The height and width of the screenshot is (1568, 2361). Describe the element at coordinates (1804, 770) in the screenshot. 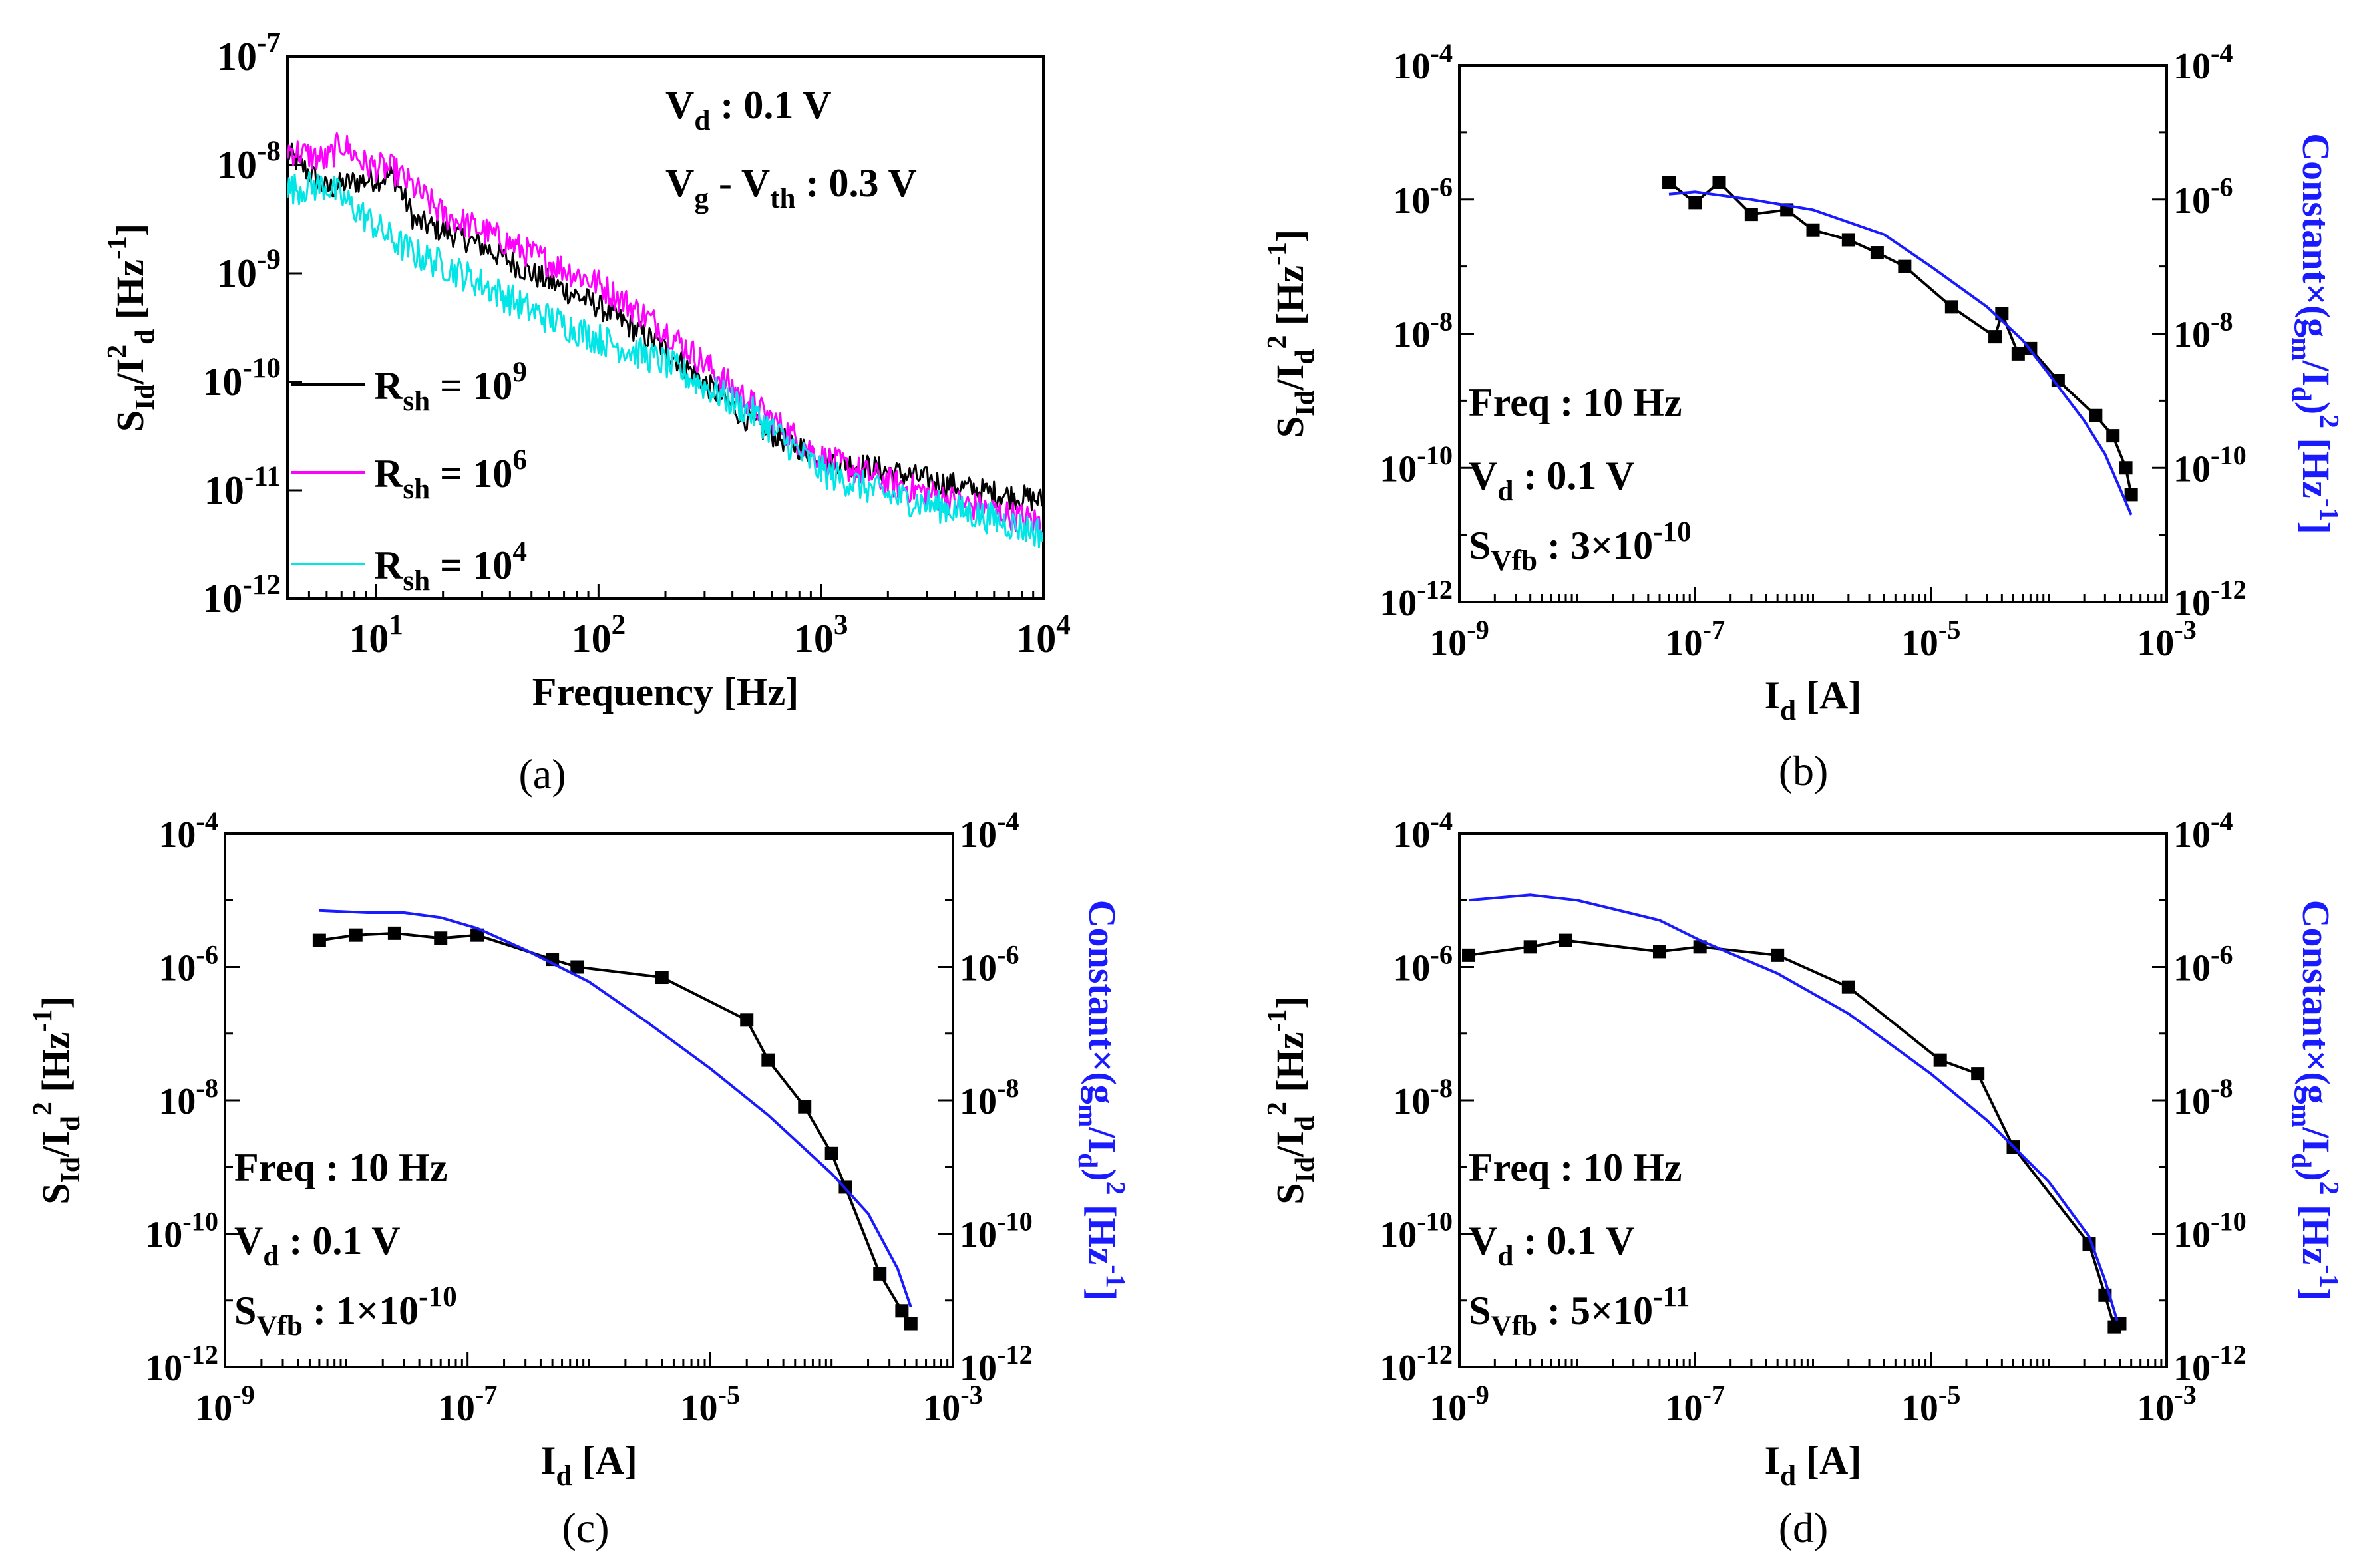

I see `figure-caption: (b)` at that location.